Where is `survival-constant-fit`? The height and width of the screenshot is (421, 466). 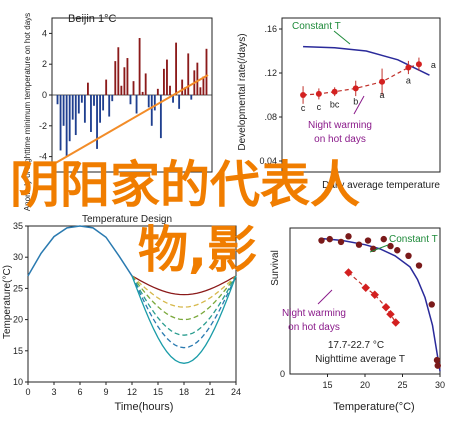 survival-constant-fit is located at coordinates (380, 304).